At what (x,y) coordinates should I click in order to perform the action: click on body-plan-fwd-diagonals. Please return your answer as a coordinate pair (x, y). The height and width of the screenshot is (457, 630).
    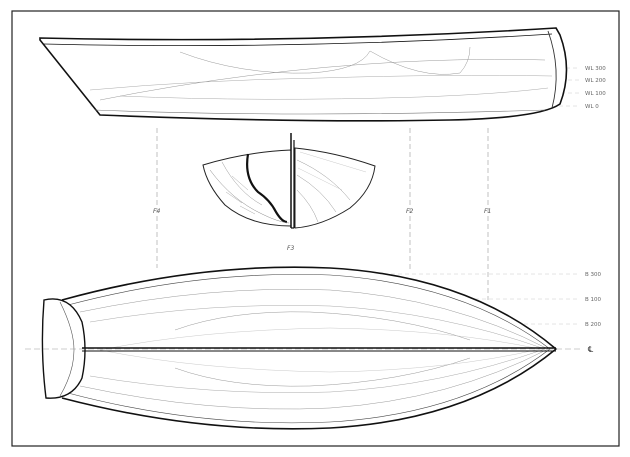
    Looking at the image, I should click on (332, 171).